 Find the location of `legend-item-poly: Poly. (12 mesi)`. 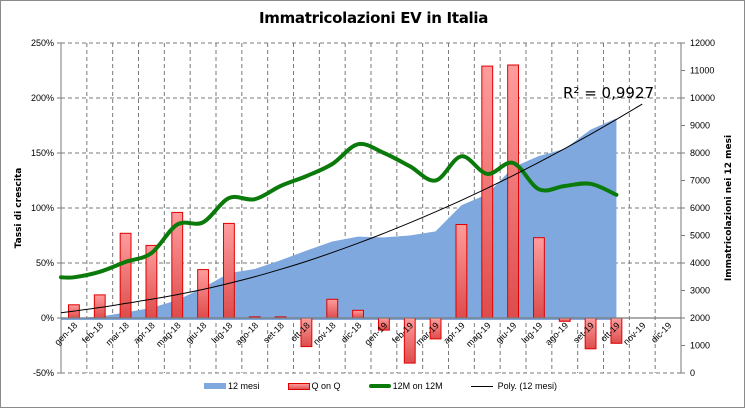

legend-item-poly: Poly. (12 mesi) is located at coordinates (513, 386).